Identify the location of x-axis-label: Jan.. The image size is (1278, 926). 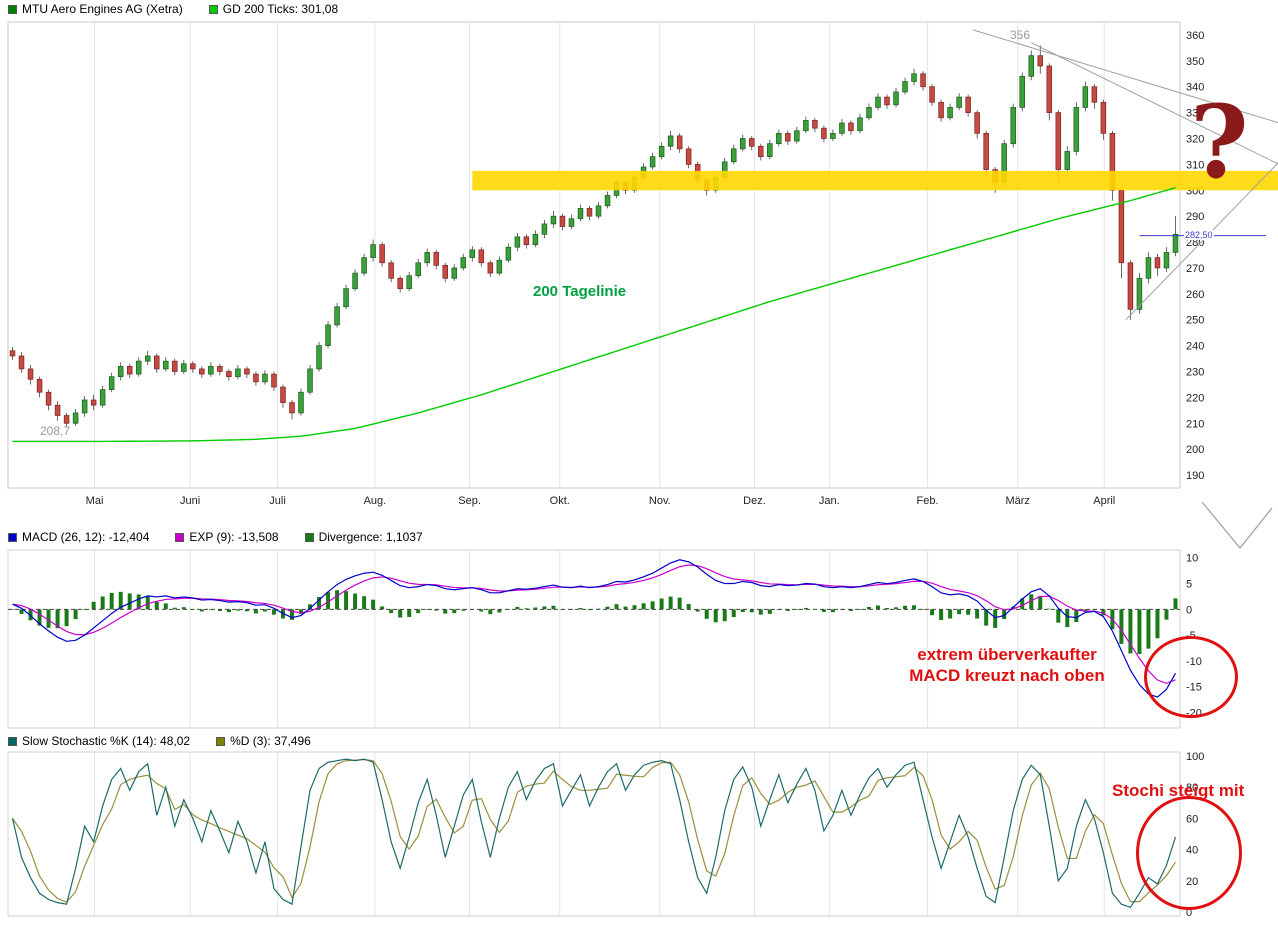
(829, 501).